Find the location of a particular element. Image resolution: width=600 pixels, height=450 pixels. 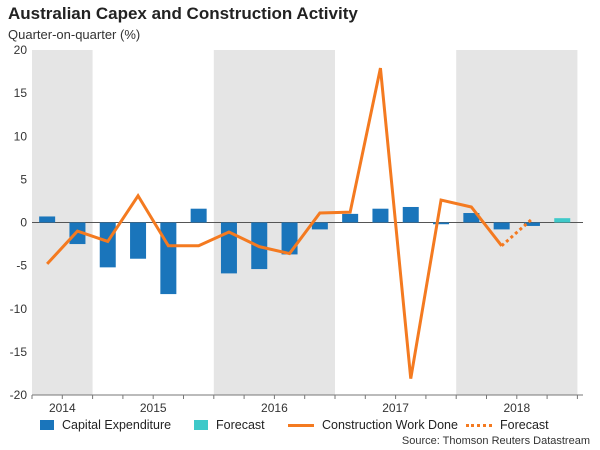

x-year-label-2015: 2015 is located at coordinates (153, 408).